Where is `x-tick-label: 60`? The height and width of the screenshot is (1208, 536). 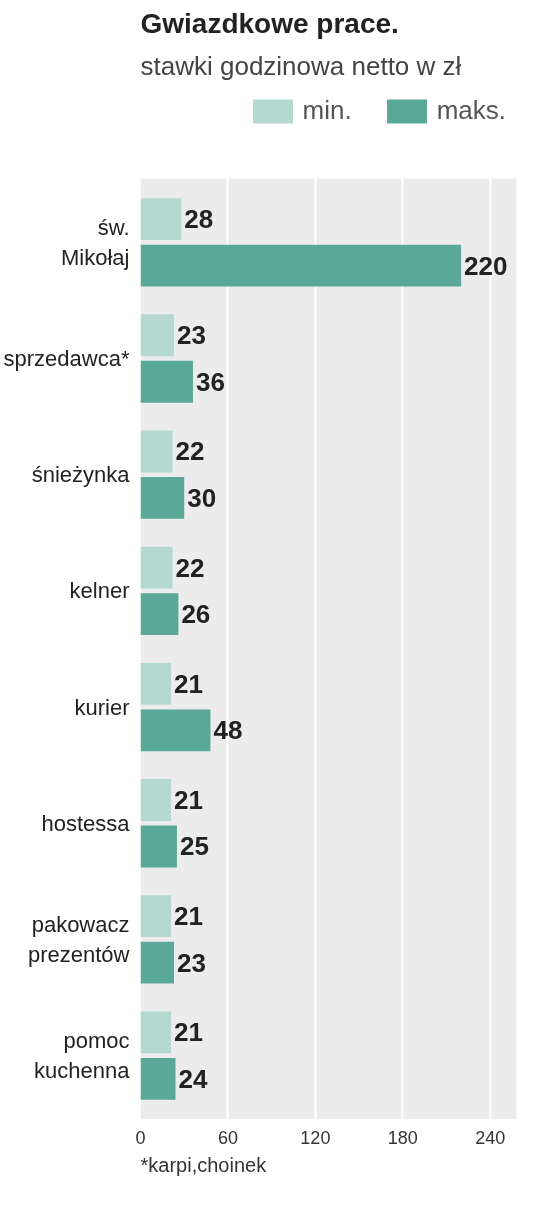
x-tick-label: 60 is located at coordinates (227, 1137).